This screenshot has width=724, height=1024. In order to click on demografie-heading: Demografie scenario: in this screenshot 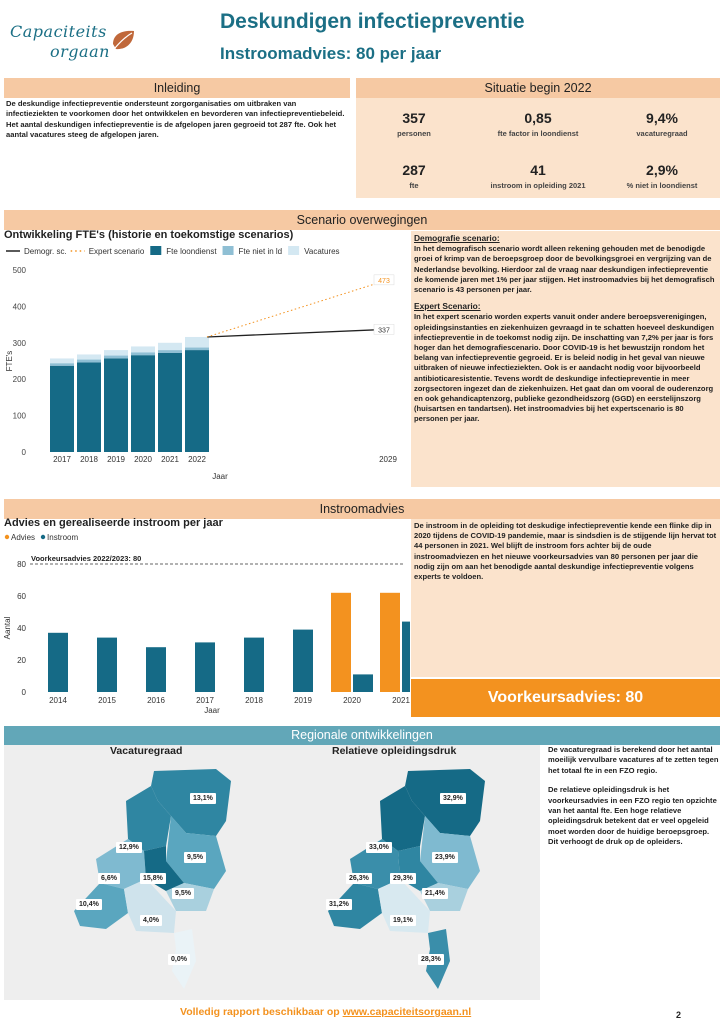, I will do `click(457, 238)`.